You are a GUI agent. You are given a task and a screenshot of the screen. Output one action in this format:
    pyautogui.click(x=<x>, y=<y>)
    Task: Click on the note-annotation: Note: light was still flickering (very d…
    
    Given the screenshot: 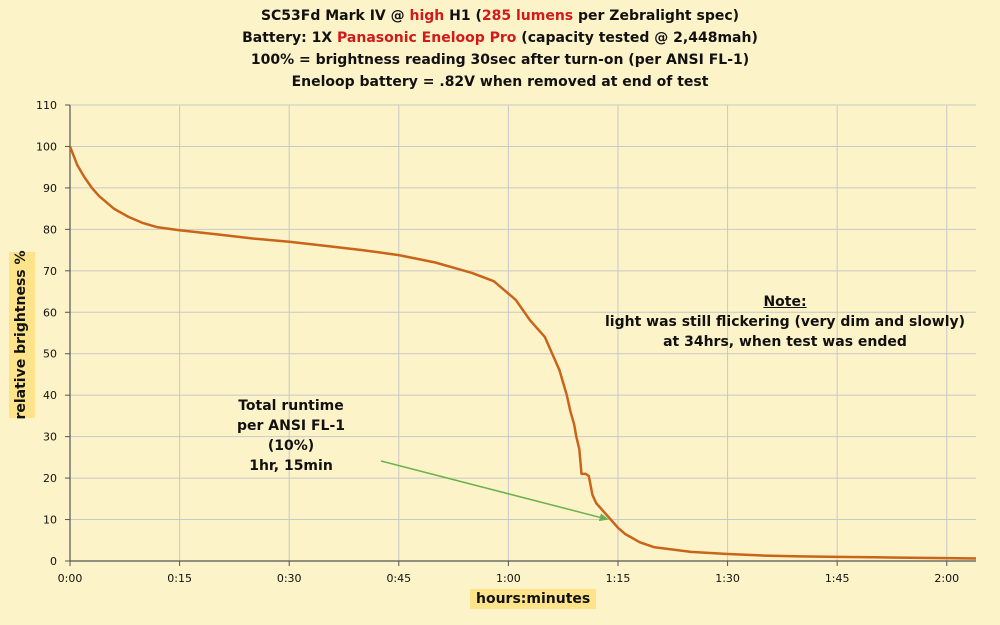 What is the action you would take?
    pyautogui.click(x=785, y=322)
    